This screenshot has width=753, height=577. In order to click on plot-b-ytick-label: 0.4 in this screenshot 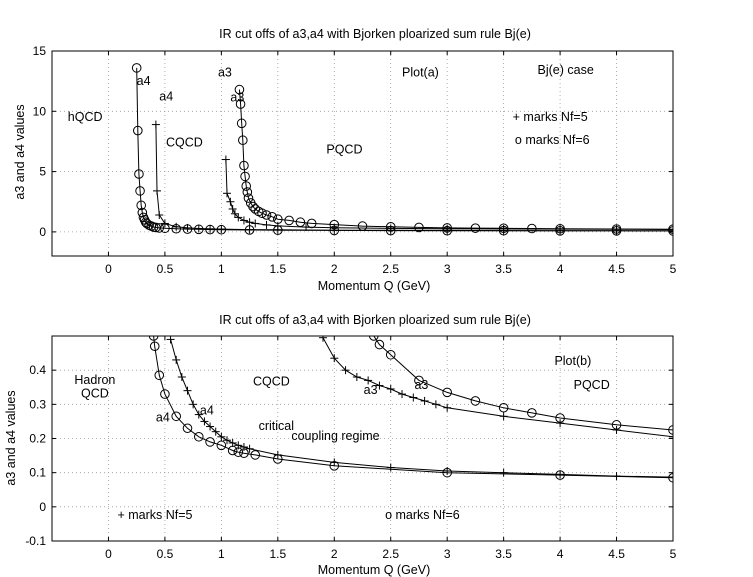, I will do `click(37, 370)`.